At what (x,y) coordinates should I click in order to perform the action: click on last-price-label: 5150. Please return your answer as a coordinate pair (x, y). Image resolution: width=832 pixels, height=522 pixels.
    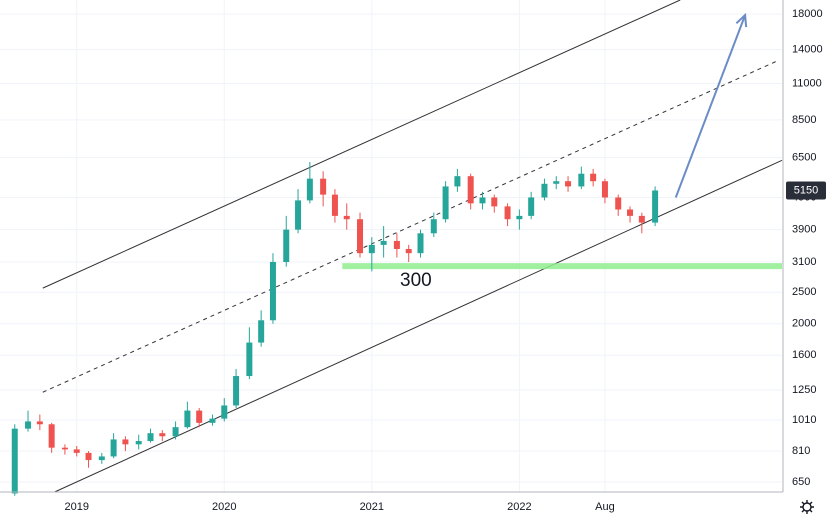
    Looking at the image, I should click on (806, 190).